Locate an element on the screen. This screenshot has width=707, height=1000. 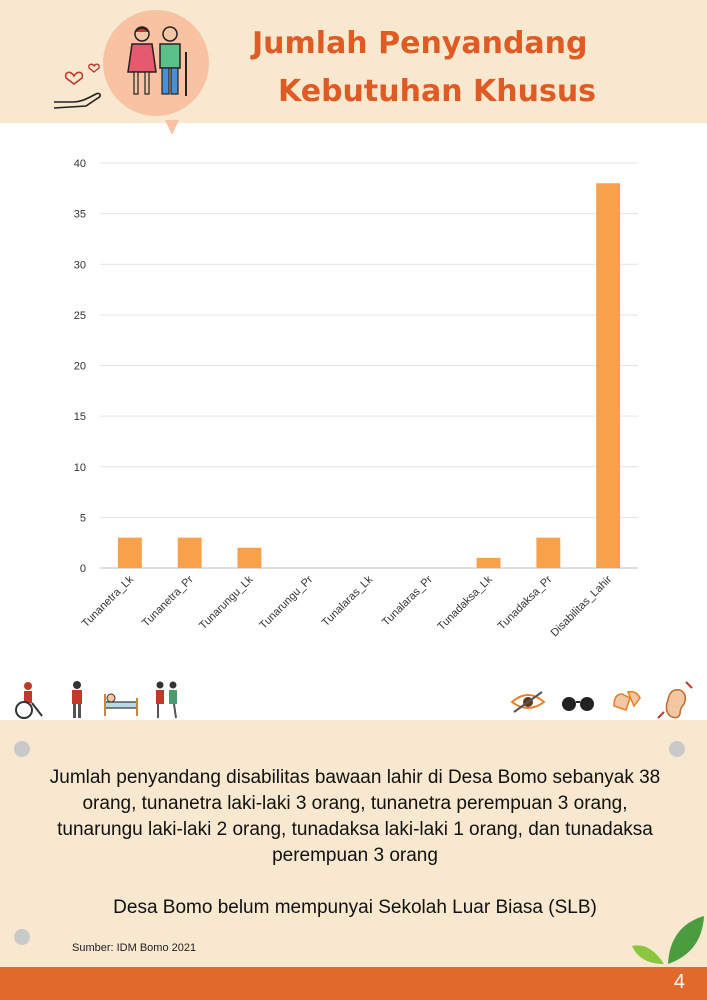
pin-top-right is located at coordinates (677, 749).